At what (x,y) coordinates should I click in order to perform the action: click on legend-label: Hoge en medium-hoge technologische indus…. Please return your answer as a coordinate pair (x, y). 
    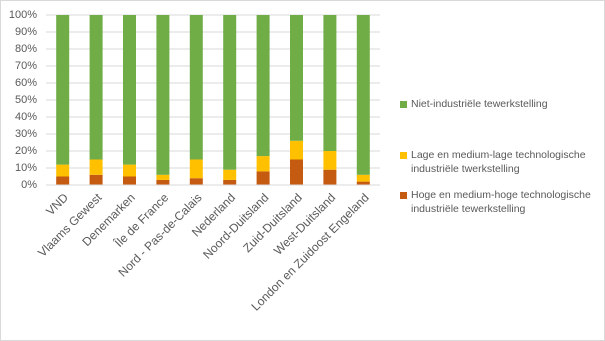
    Looking at the image, I should click on (501, 202).